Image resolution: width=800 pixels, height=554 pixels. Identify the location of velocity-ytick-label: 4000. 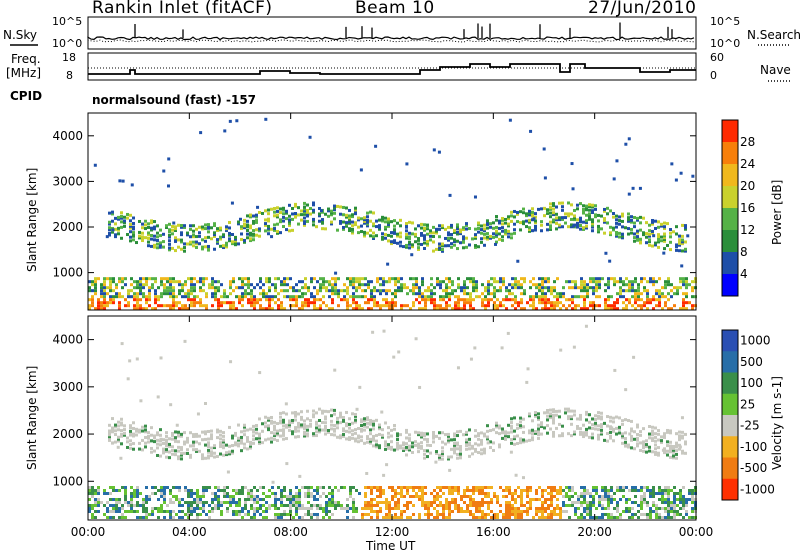
(67, 340).